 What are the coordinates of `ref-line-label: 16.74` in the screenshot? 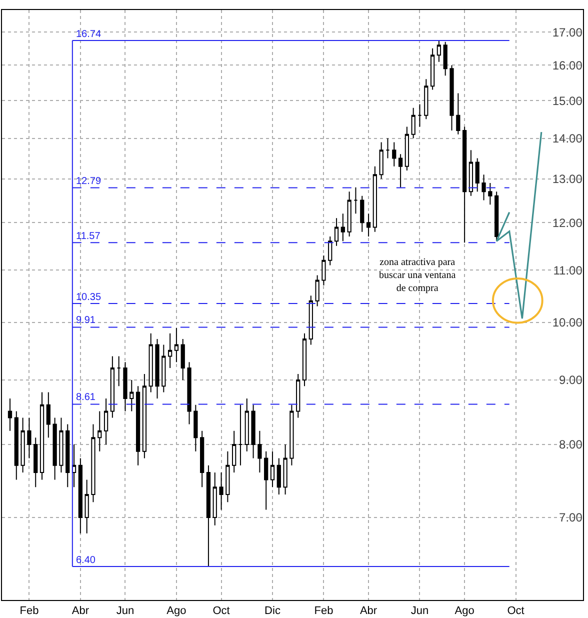 It's located at (89, 34).